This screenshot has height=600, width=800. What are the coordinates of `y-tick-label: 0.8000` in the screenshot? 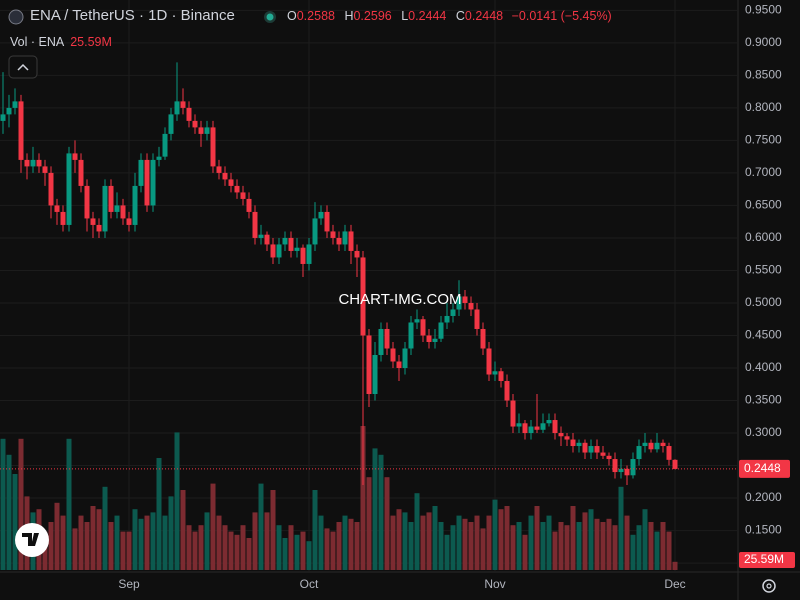 It's located at (763, 107).